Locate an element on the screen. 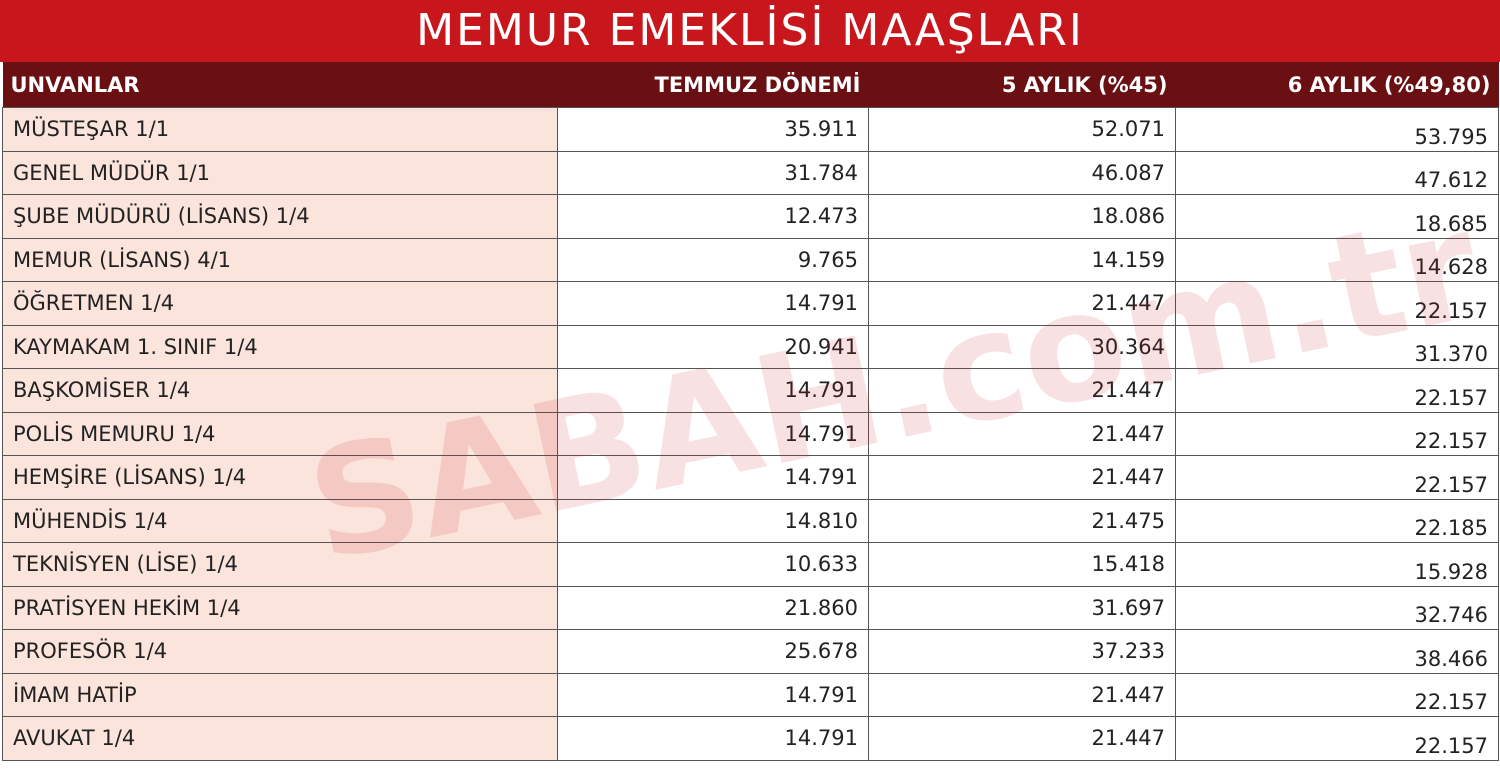 The image size is (1500, 775). table-row: ÖĞRETMEN 1/4 14.791 21.447 22.157 is located at coordinates (750, 303).